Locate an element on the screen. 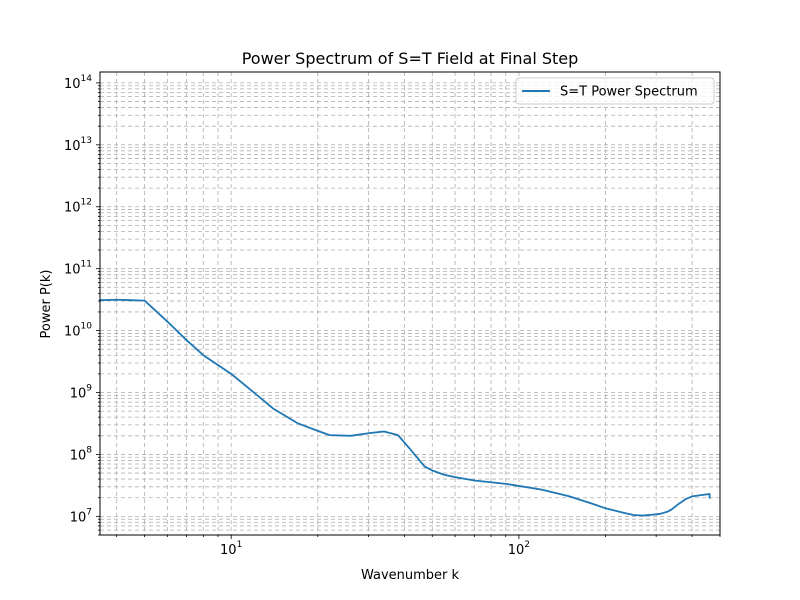 Image resolution: width=800 pixels, height=600 pixels. y-tick-label: 10⁷ is located at coordinates (81, 516).